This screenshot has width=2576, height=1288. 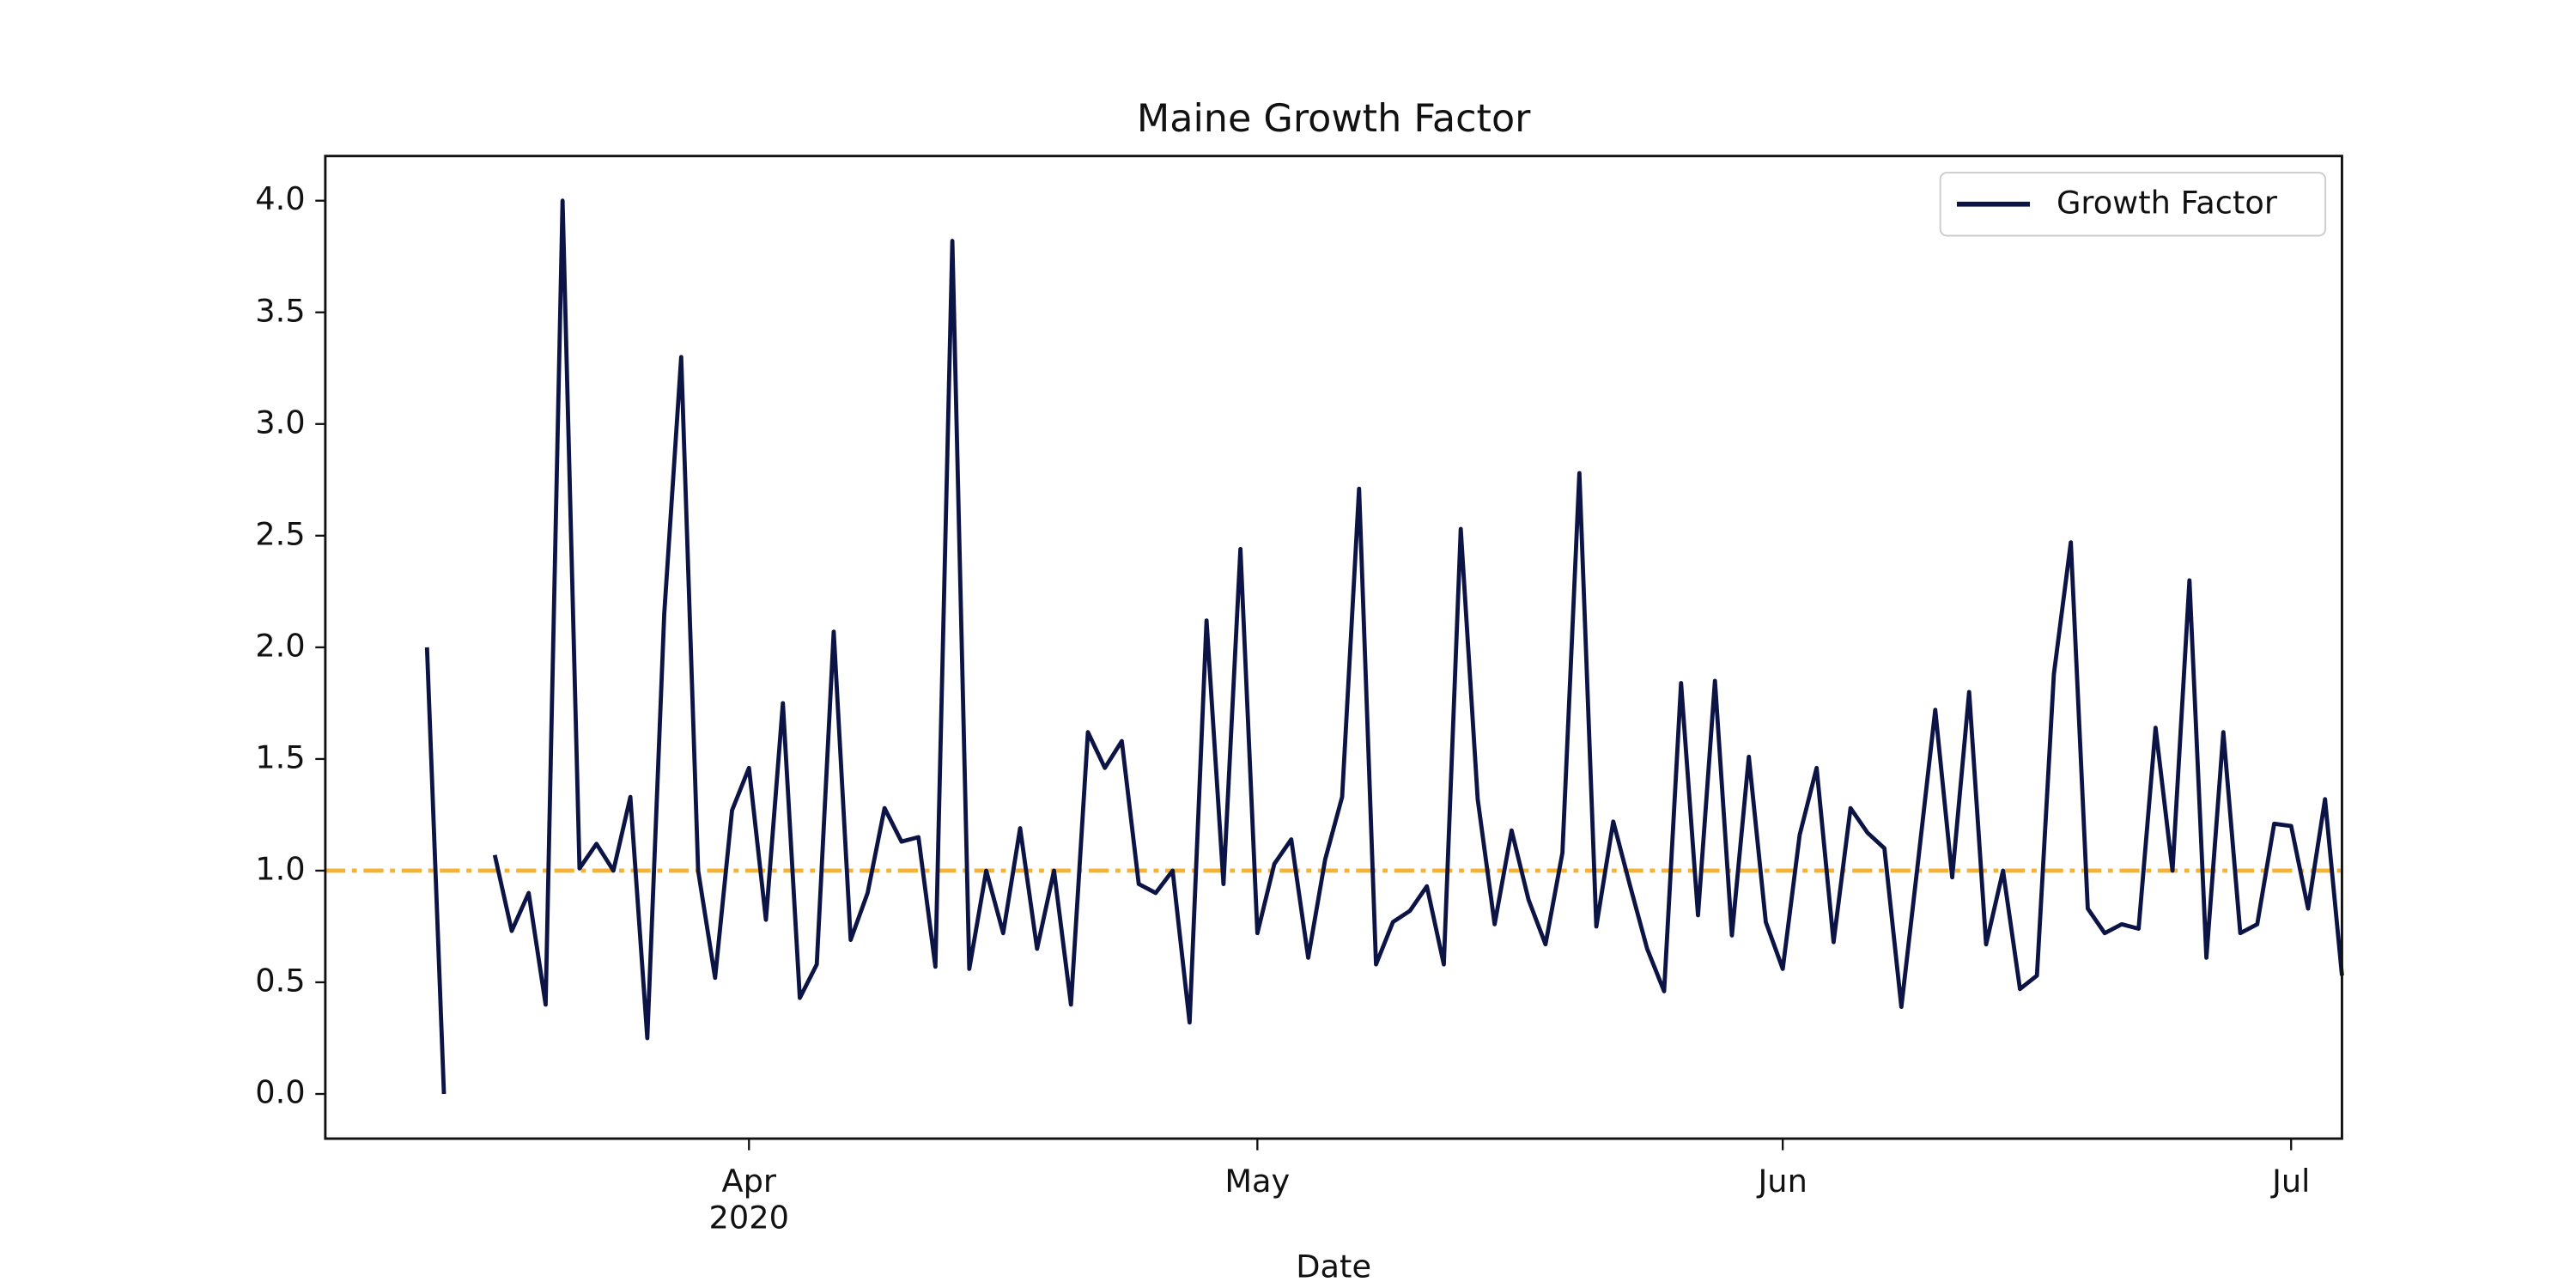 I want to click on y-tick-label: 1.0, so click(x=280, y=868).